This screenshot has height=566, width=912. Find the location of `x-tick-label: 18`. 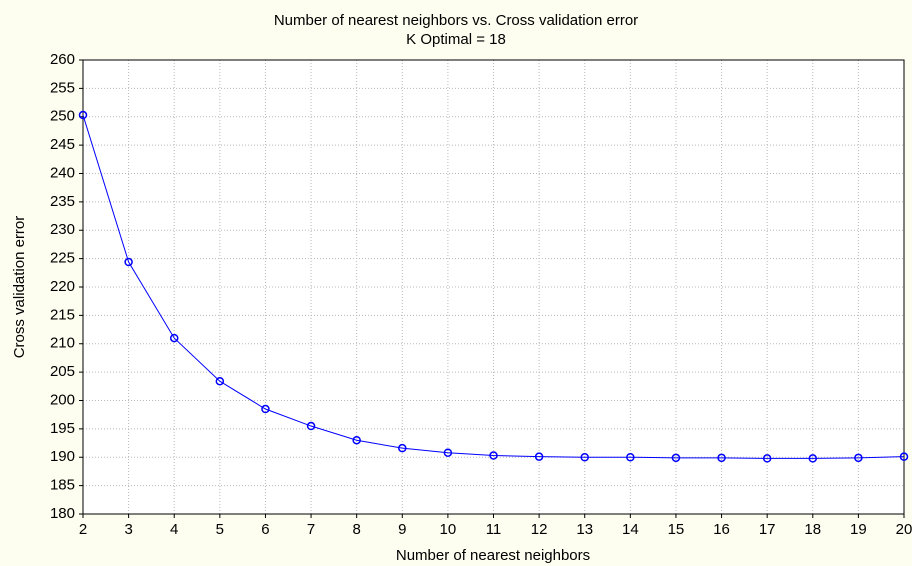

x-tick-label: 18 is located at coordinates (812, 529).